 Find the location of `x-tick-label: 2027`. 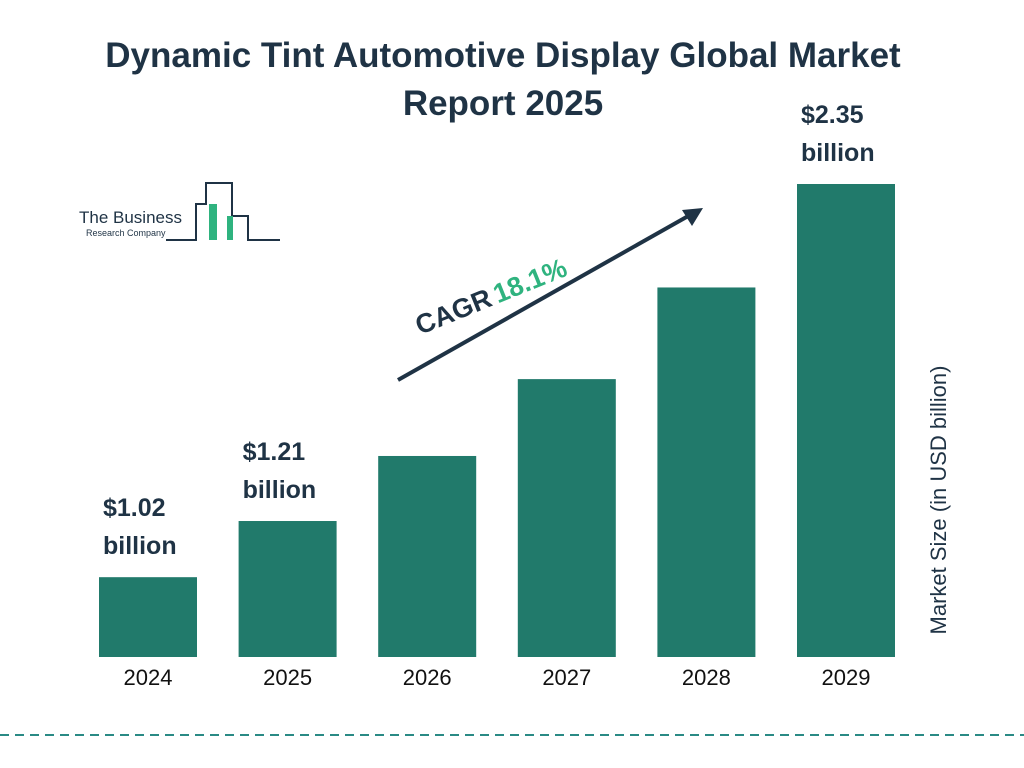

x-tick-label: 2027 is located at coordinates (566, 677).